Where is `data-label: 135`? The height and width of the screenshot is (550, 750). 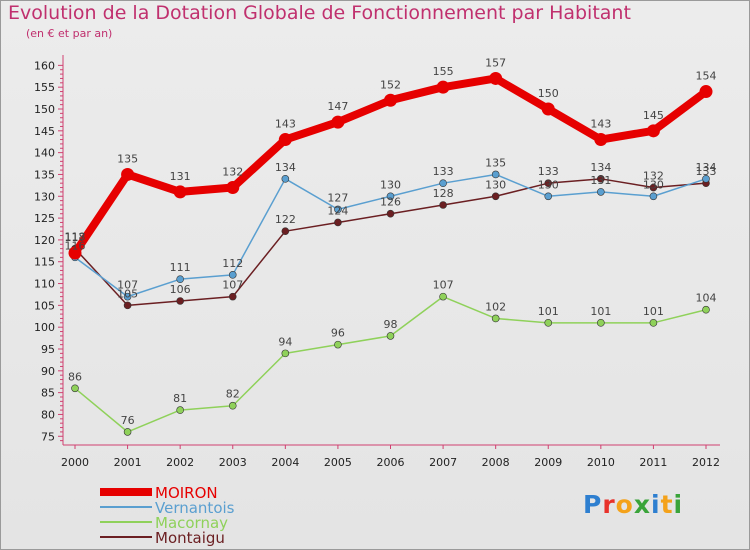 data-label: 135 is located at coordinates (127, 158).